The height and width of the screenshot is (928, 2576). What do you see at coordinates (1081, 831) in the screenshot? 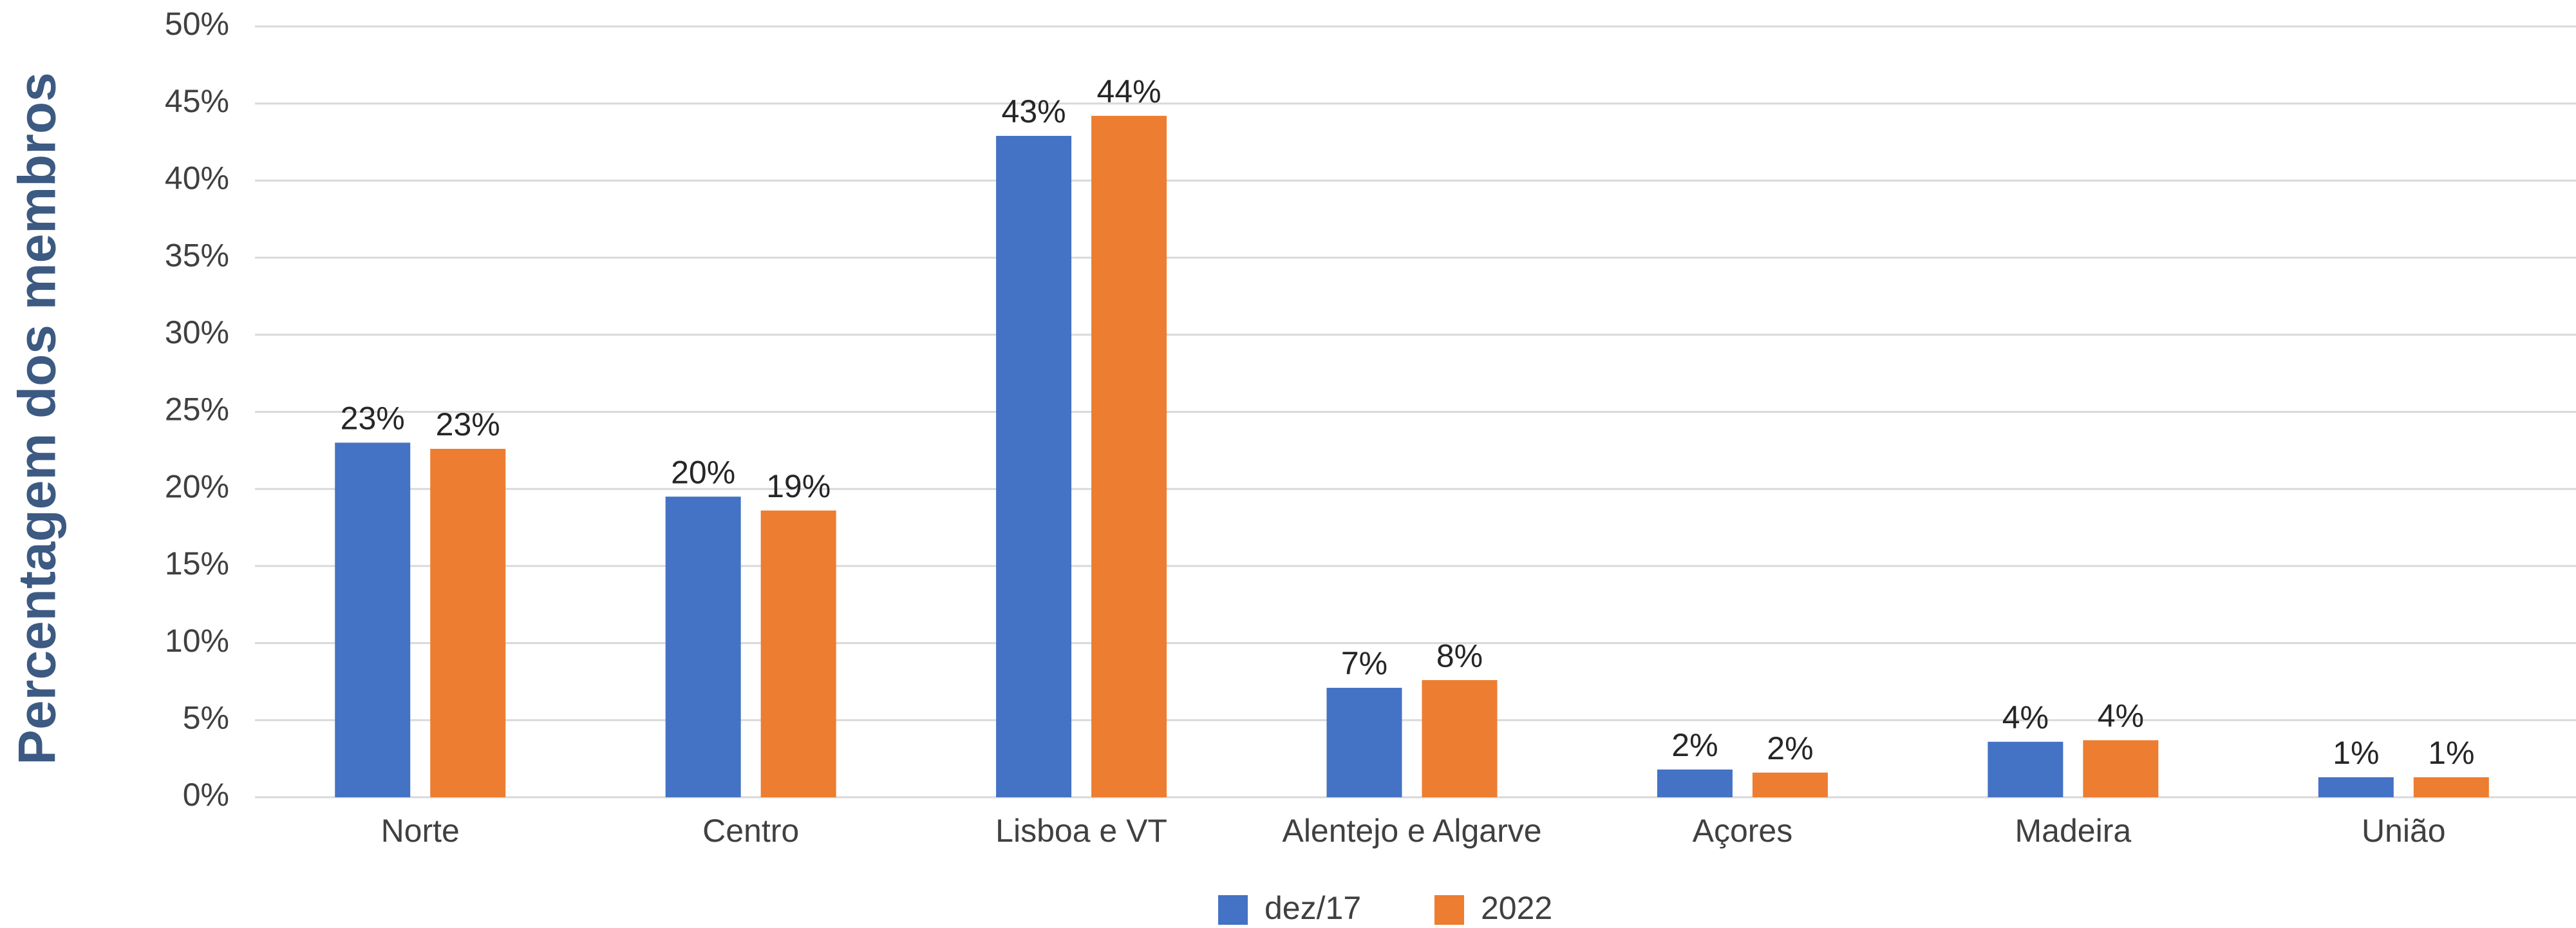
I see `x-tick-label: Lisboa e VT` at bounding box center [1081, 831].